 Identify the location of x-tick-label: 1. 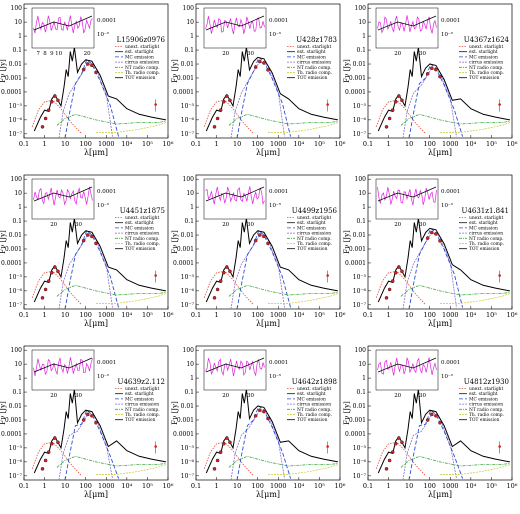
(389, 315).